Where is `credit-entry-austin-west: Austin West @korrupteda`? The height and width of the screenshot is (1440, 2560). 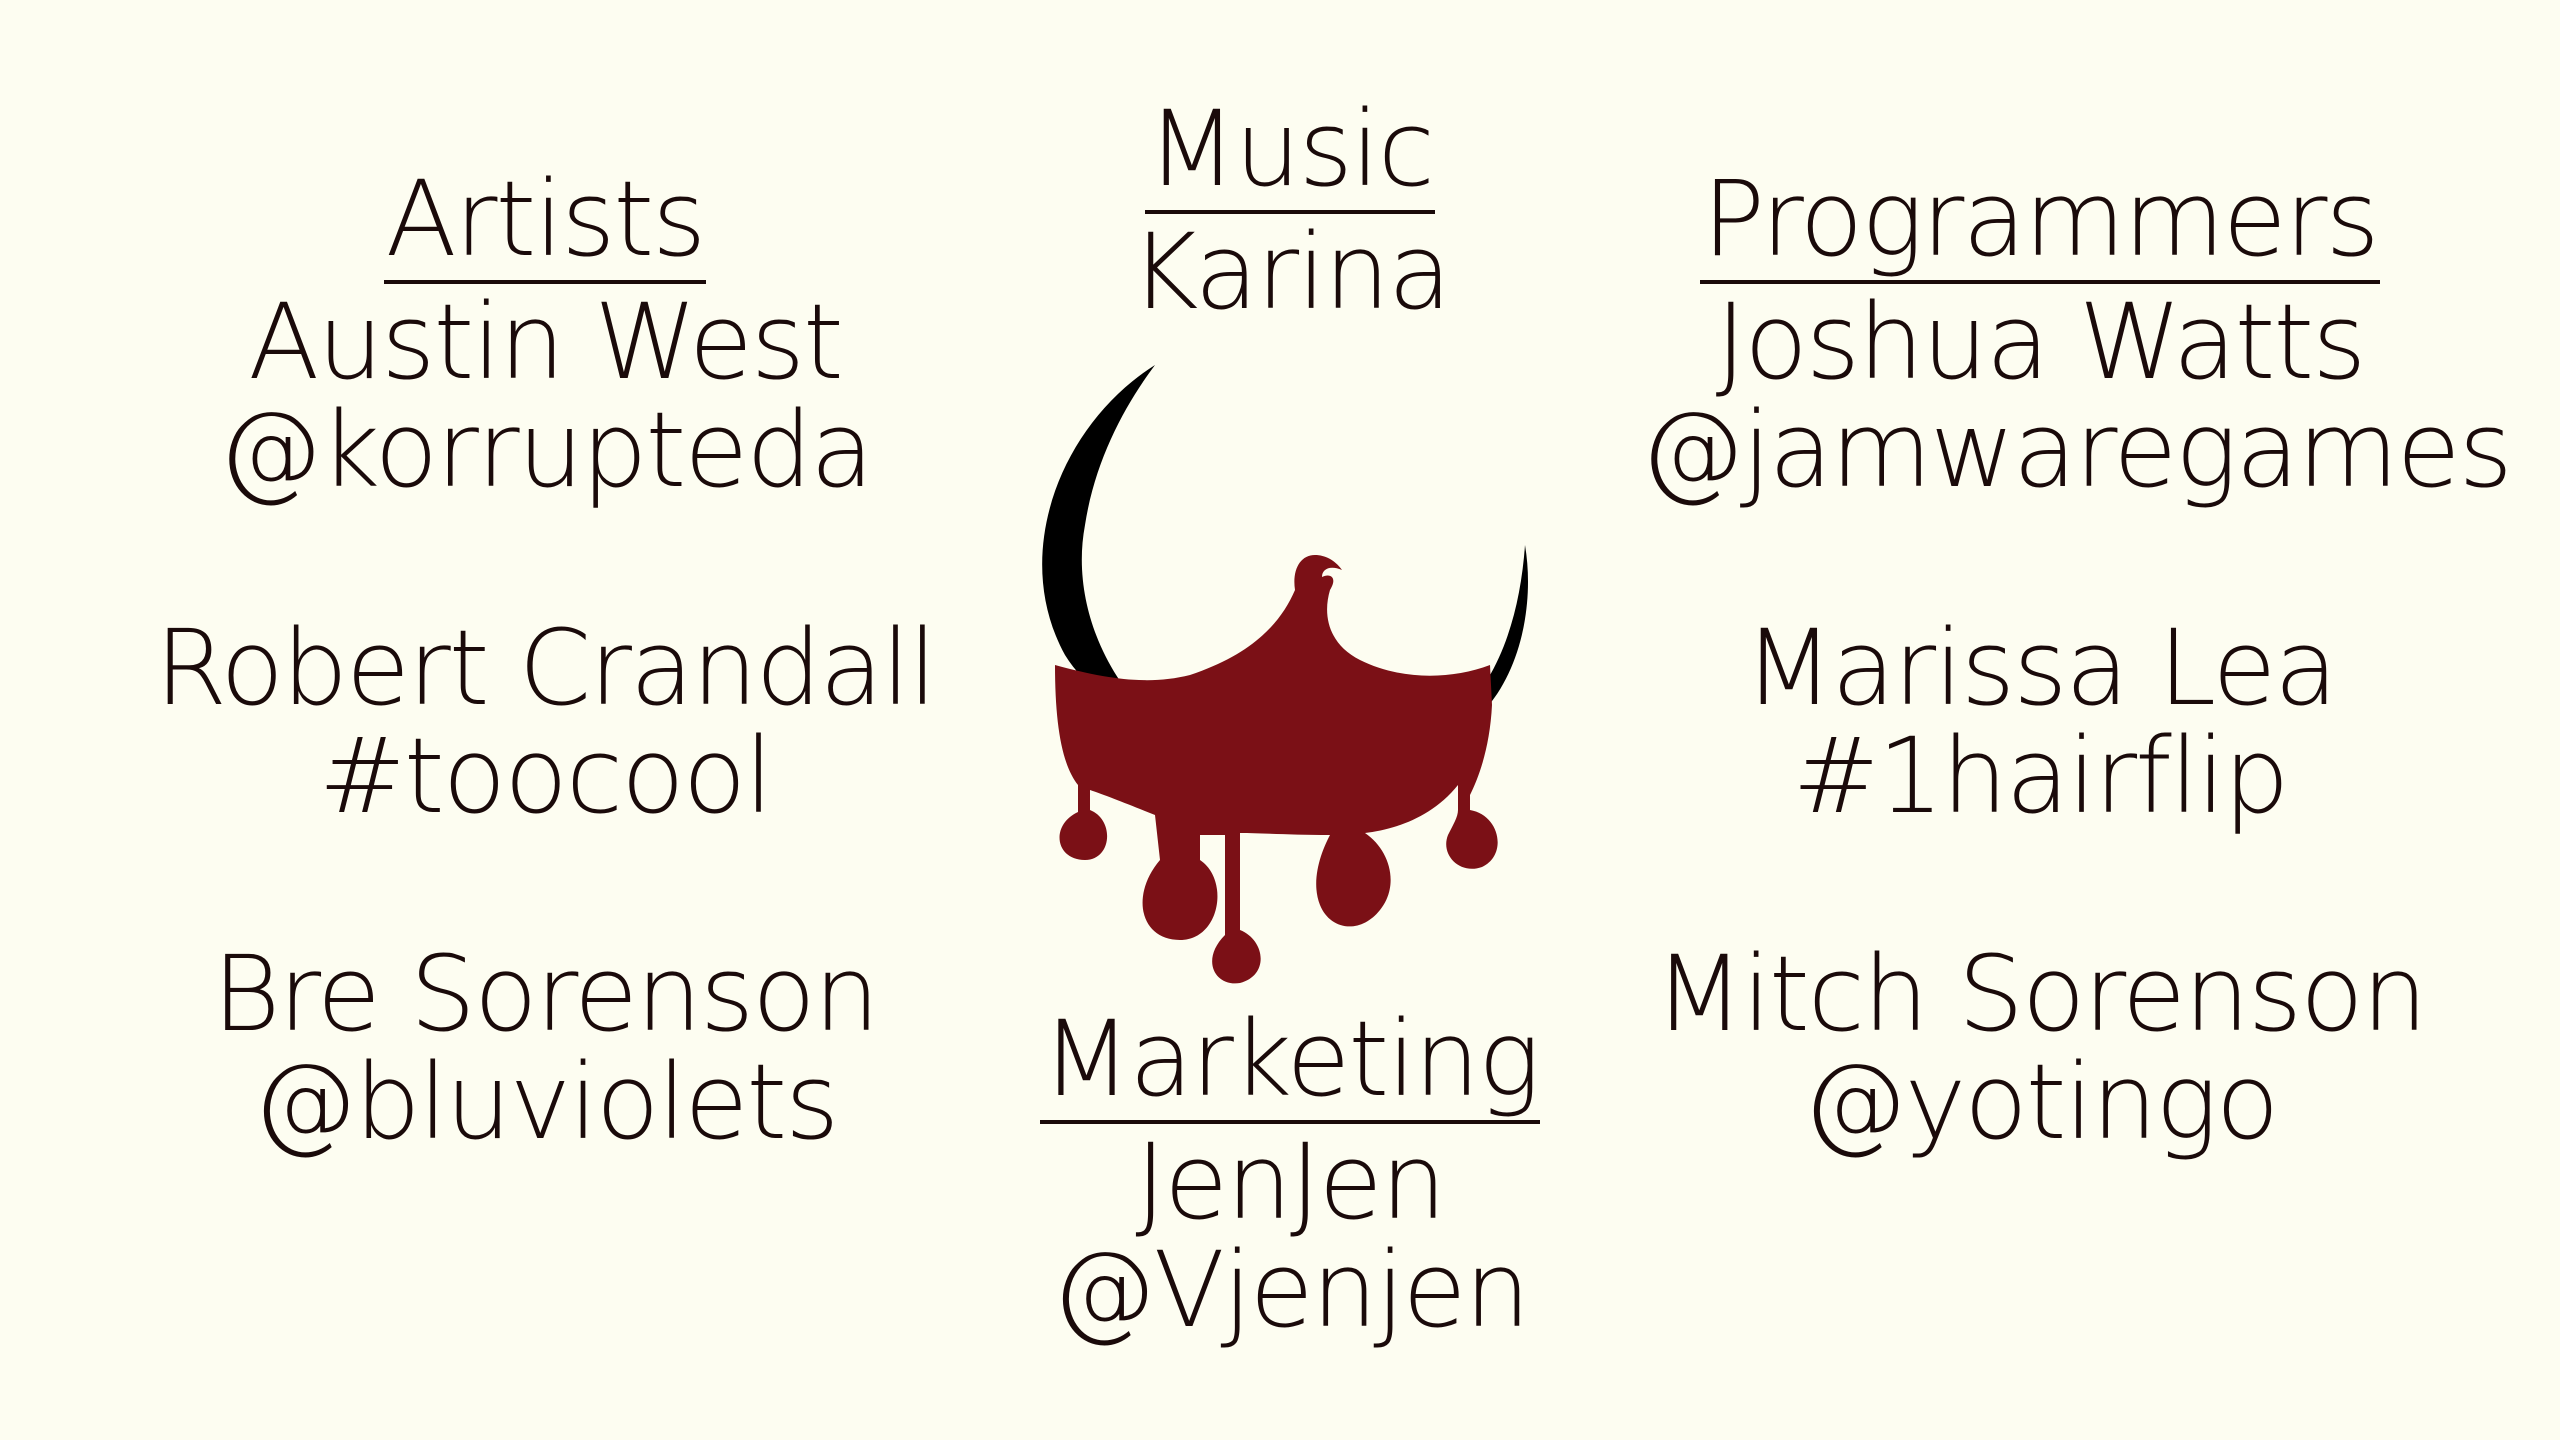
credit-entry-austin-west: Austin West @korrupteda is located at coordinates (545, 396).